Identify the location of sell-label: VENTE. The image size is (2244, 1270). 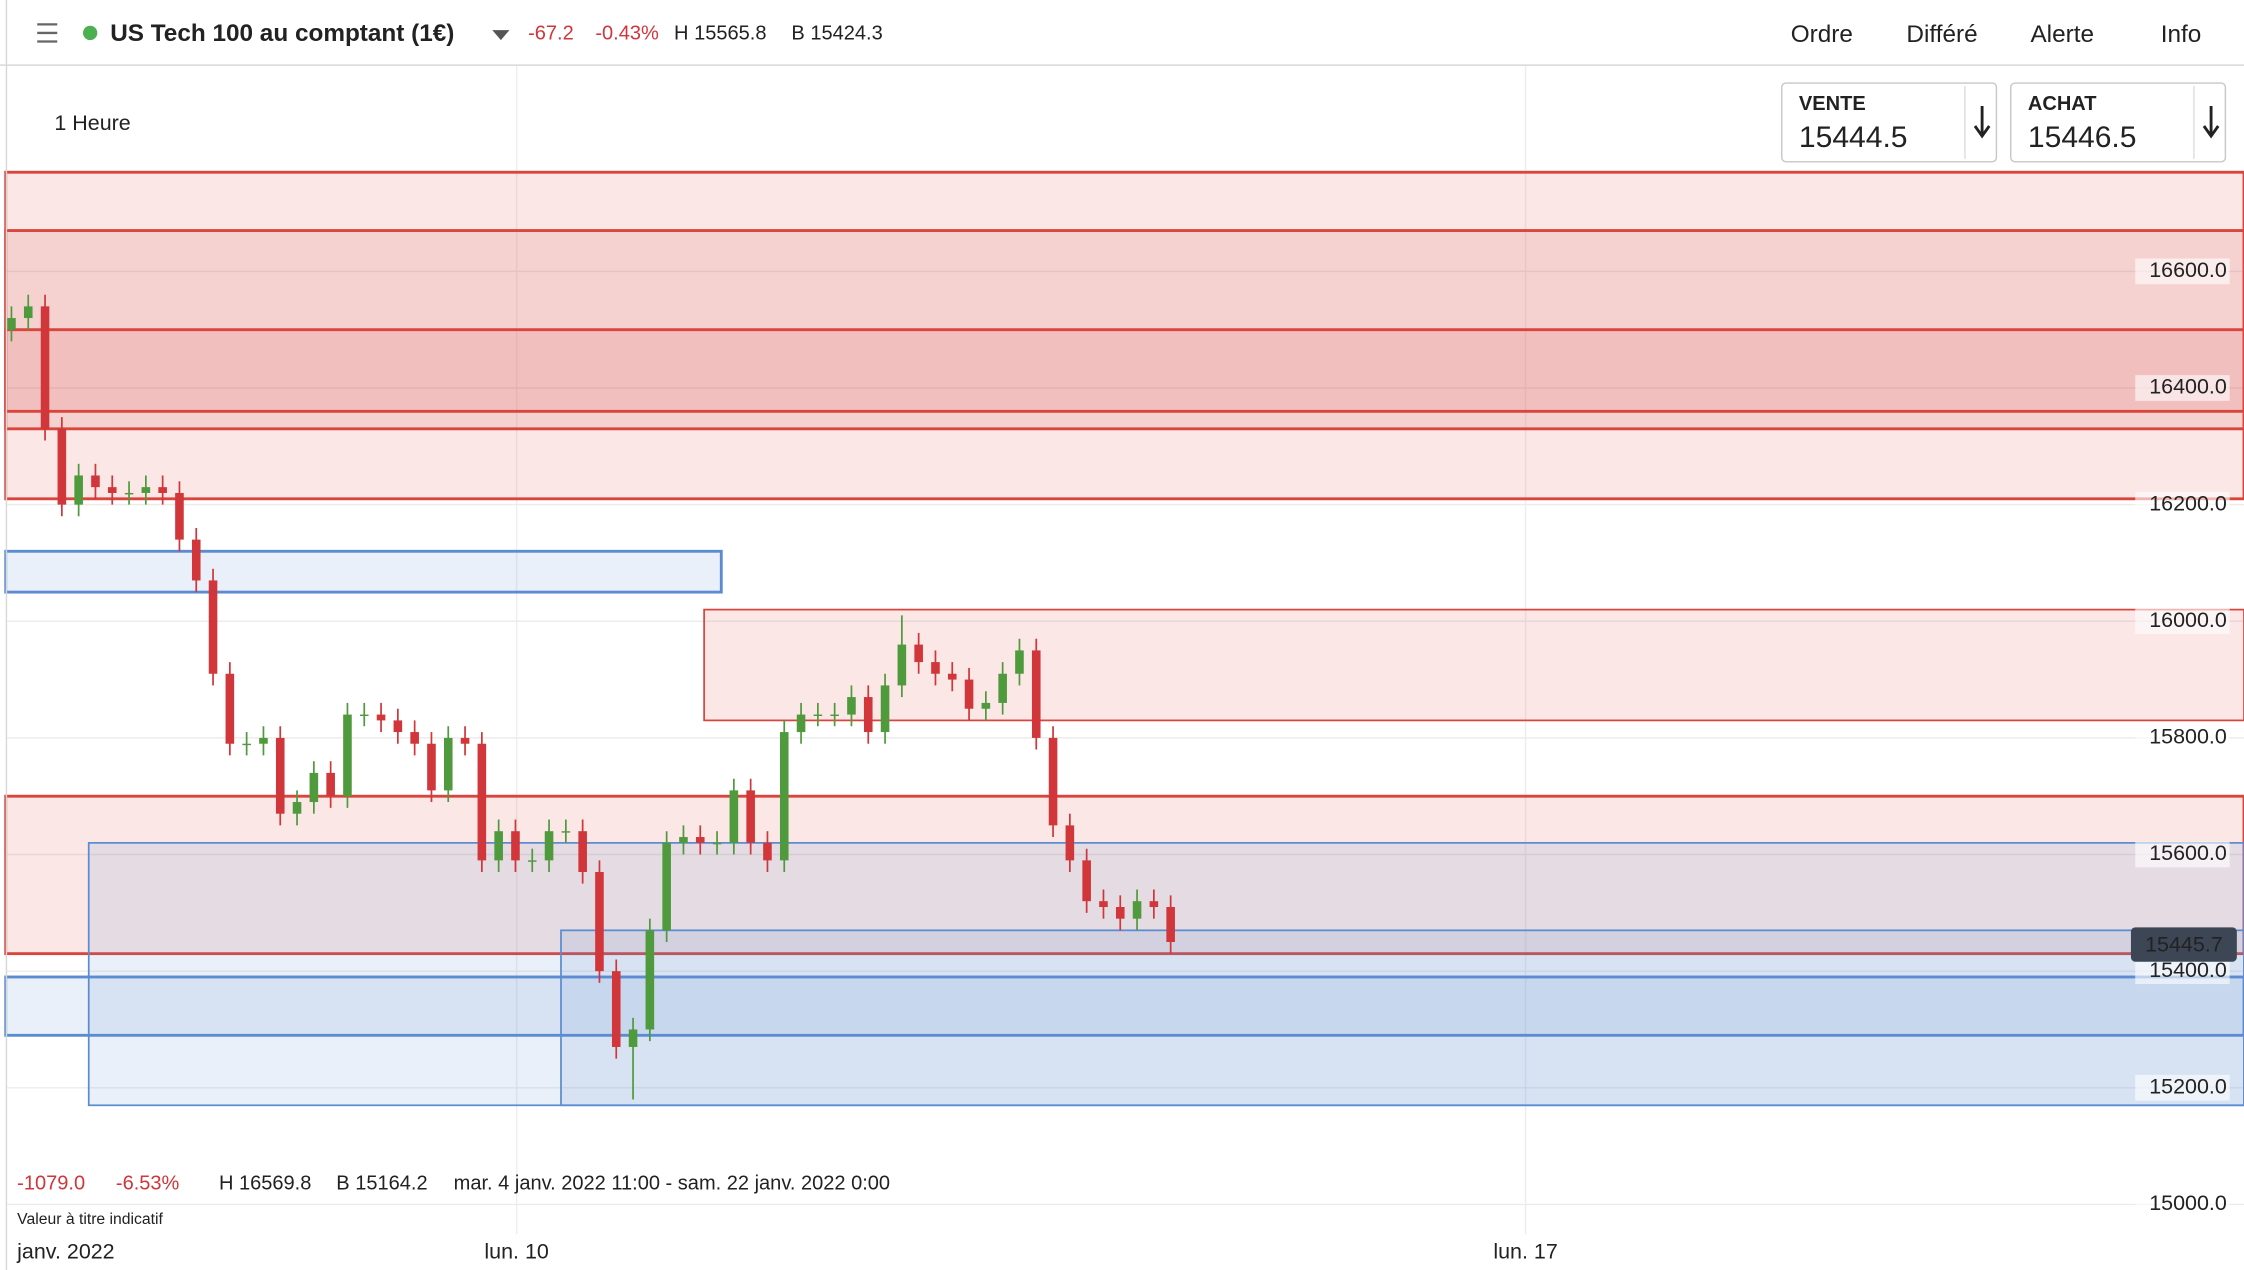
(1832, 104).